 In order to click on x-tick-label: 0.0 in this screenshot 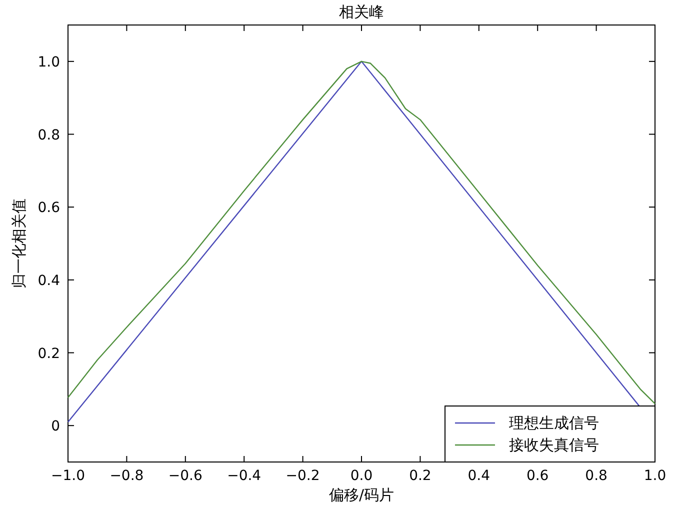, I will do `click(361, 476)`.